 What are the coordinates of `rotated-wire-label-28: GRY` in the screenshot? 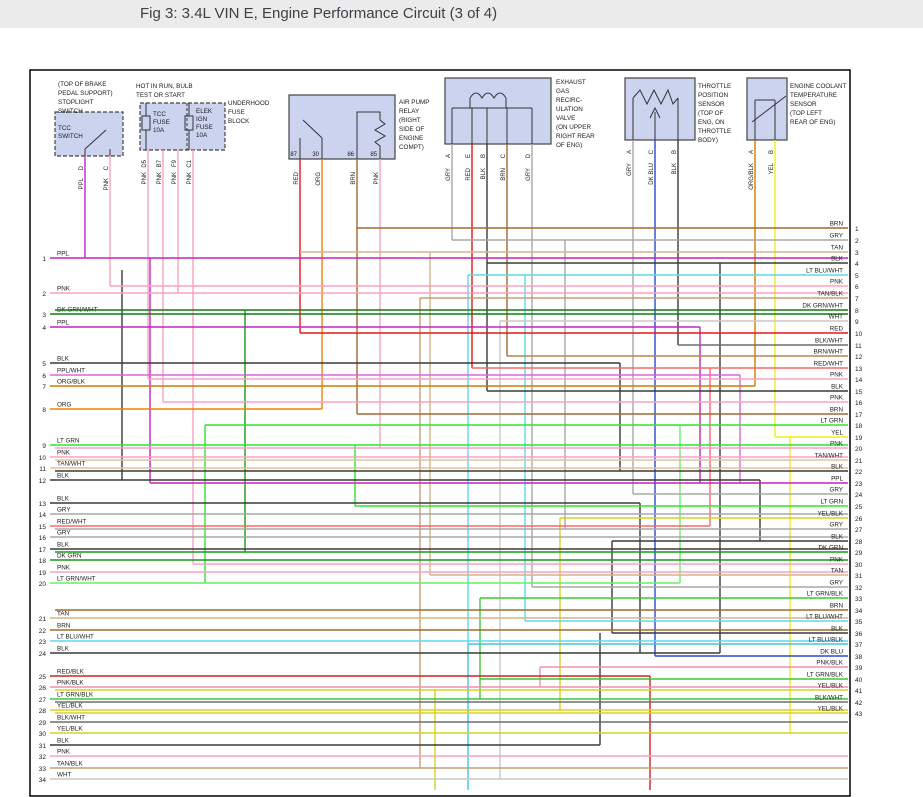 It's located at (630, 169).